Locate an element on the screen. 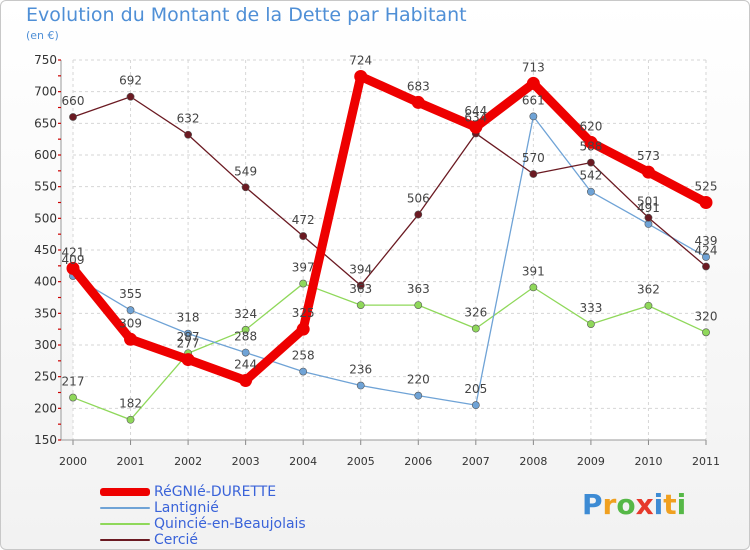 This screenshot has height=550, width=750. data-label: 409 is located at coordinates (73, 260).